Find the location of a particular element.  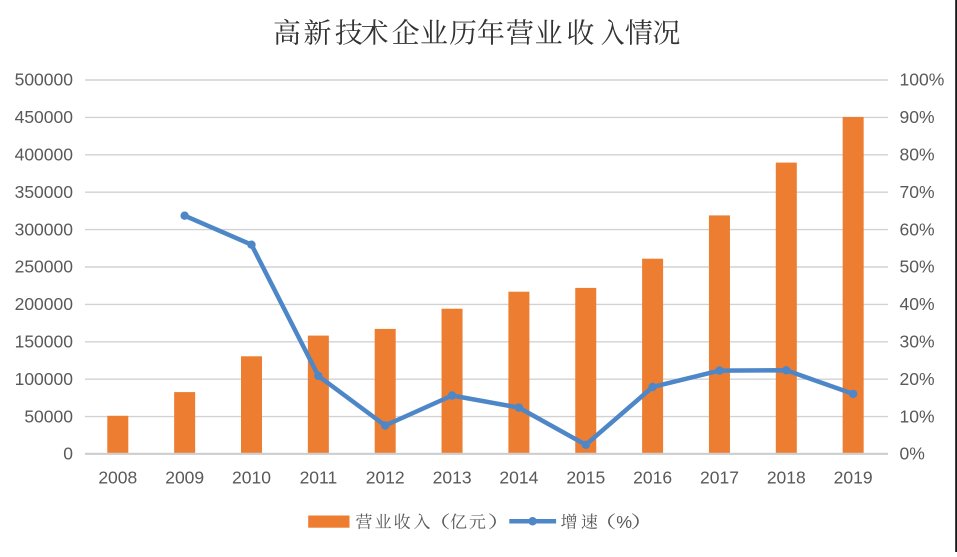

svg-text: 100000 is located at coordinates (44, 379).